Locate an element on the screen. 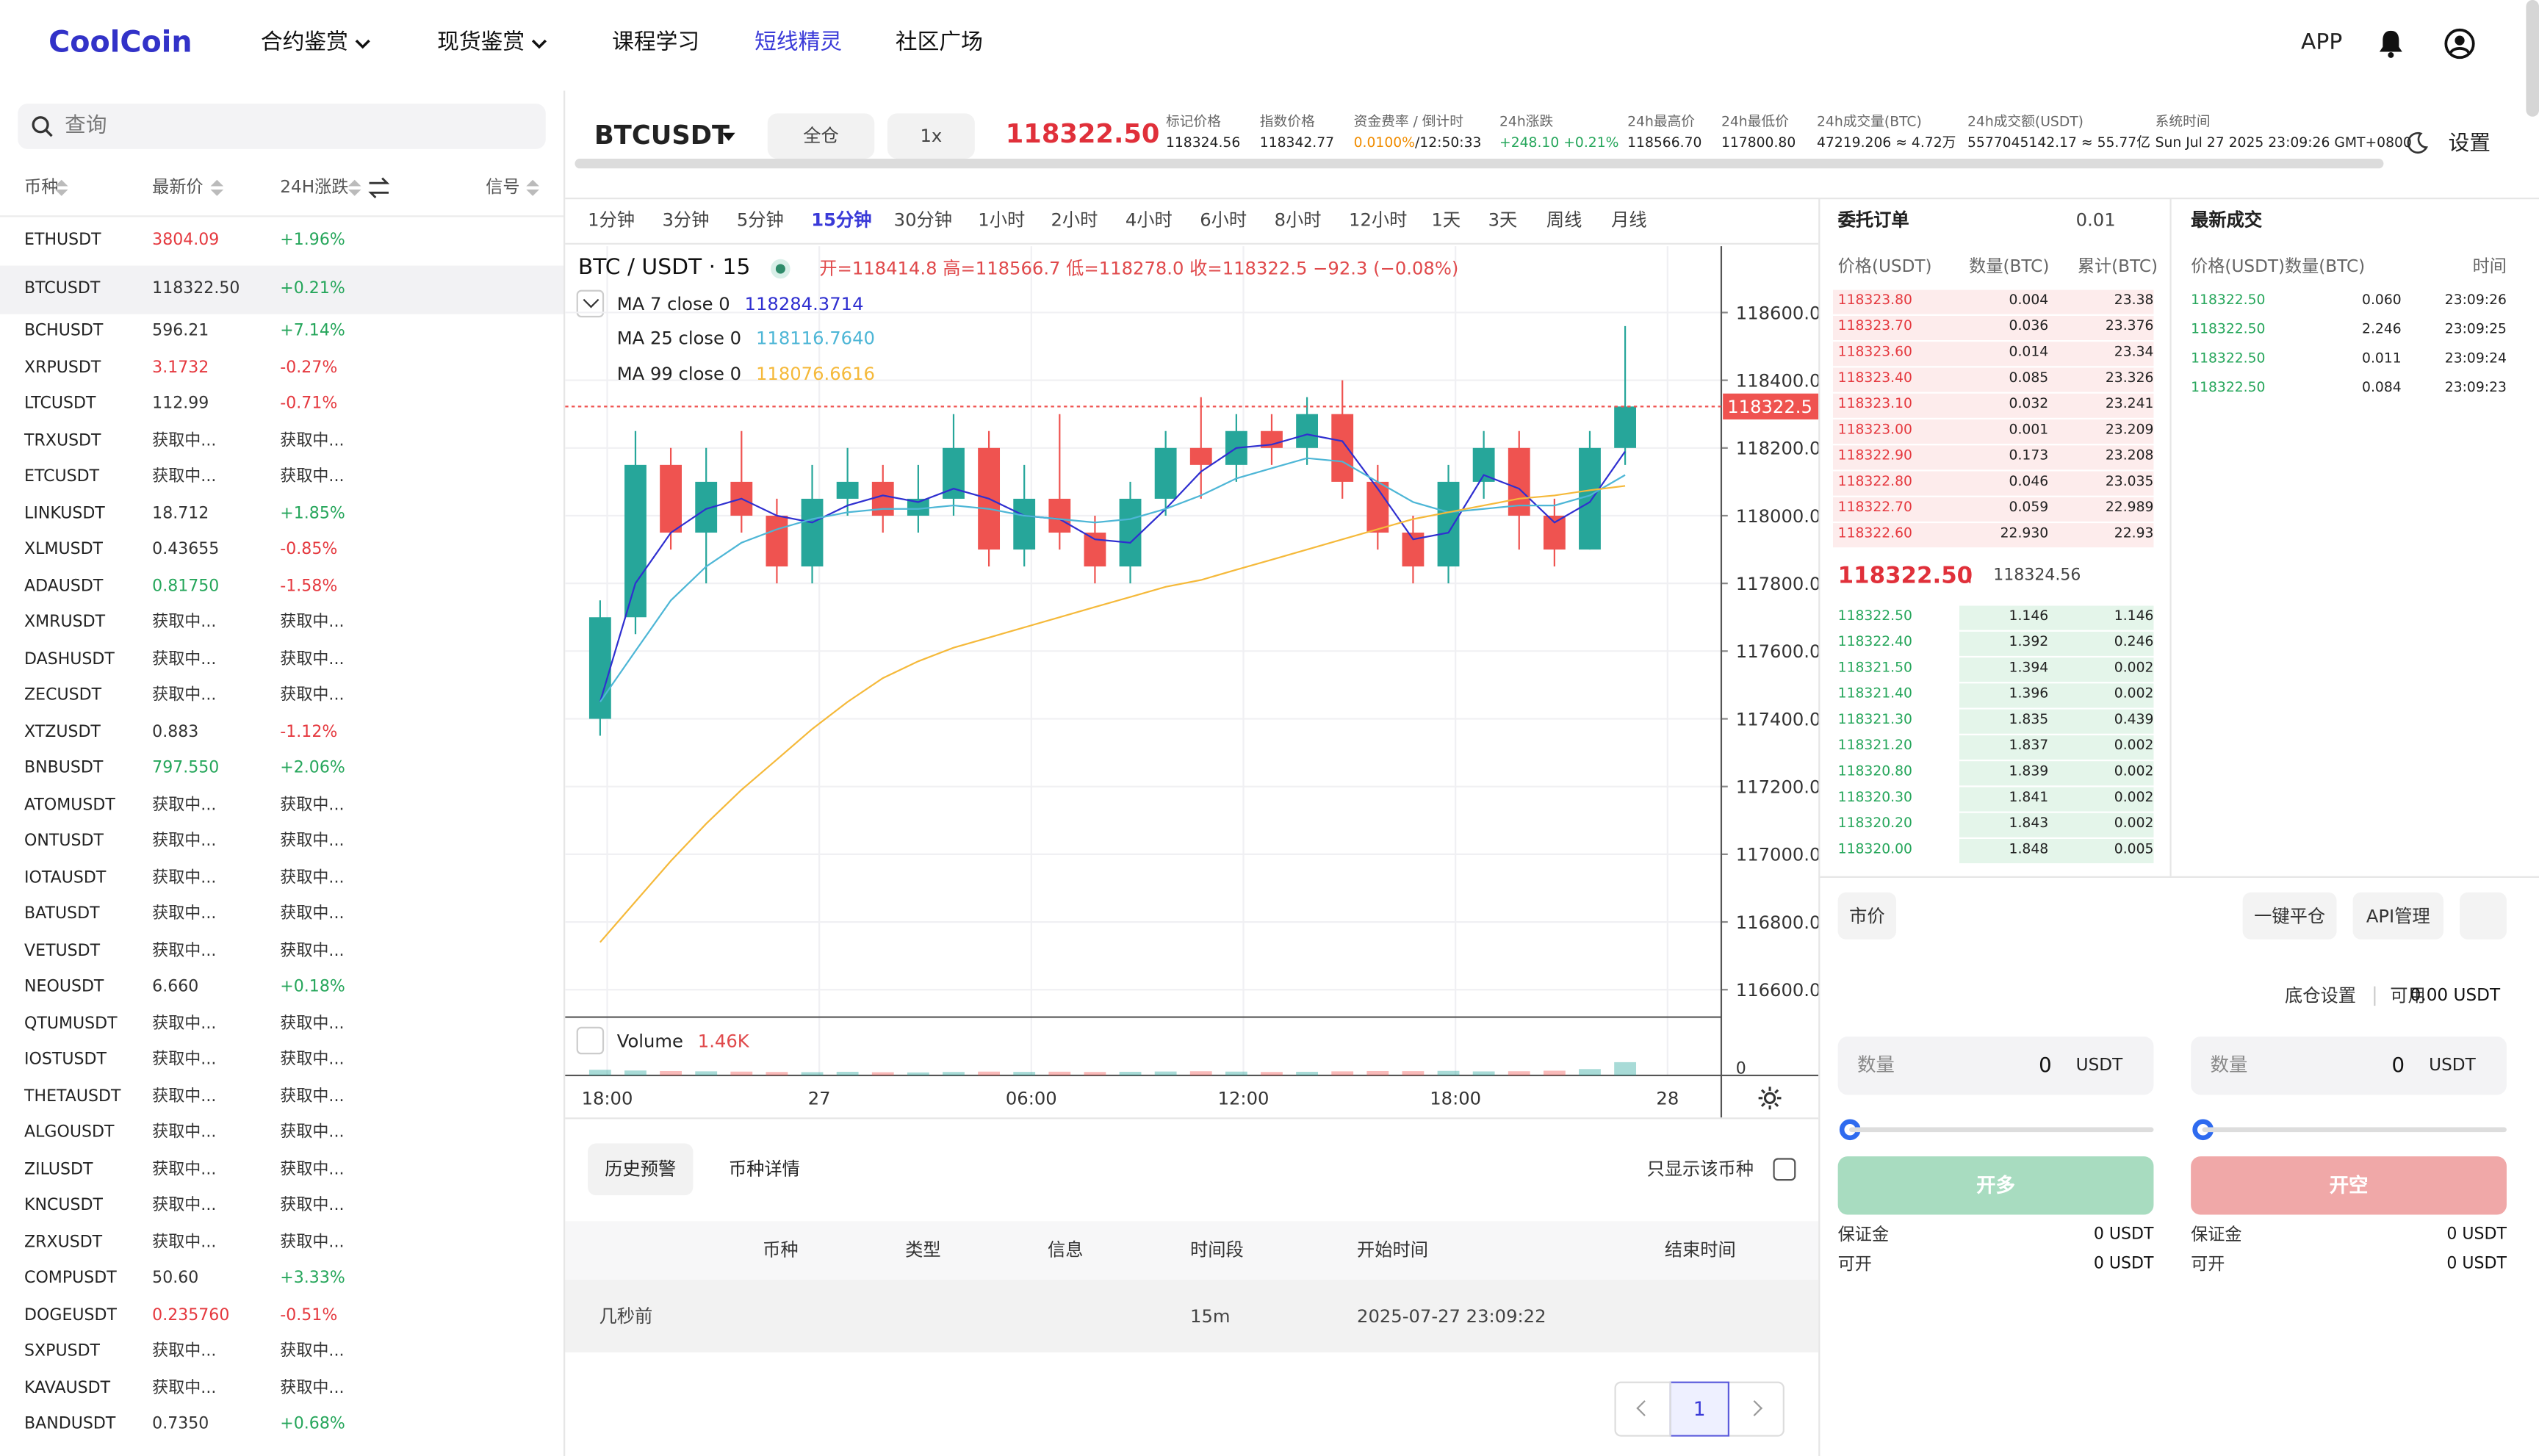  symbol: ALGOUSDT is located at coordinates (69, 1133).